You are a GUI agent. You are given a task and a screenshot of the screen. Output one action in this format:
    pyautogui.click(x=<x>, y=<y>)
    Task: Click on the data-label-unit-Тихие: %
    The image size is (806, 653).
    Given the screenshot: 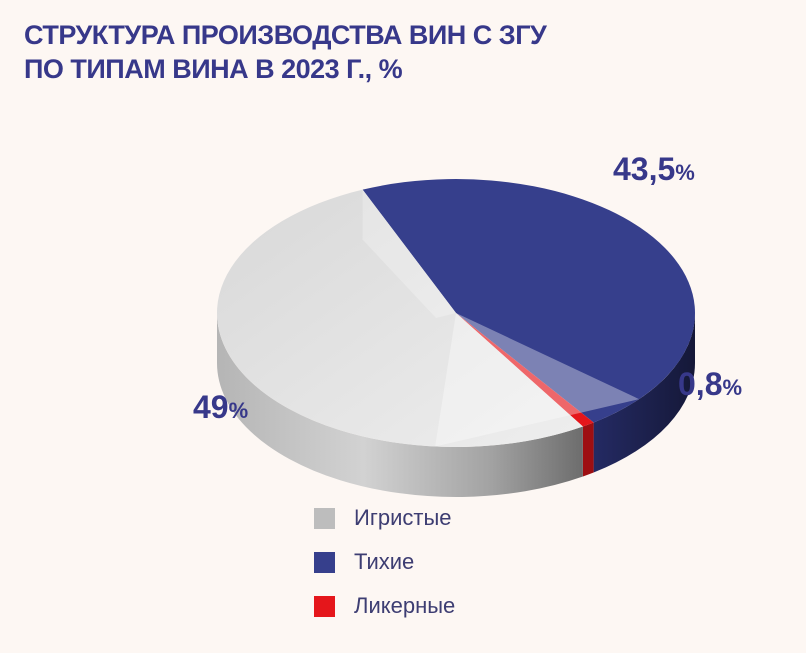 What is the action you would take?
    pyautogui.click(x=685, y=172)
    